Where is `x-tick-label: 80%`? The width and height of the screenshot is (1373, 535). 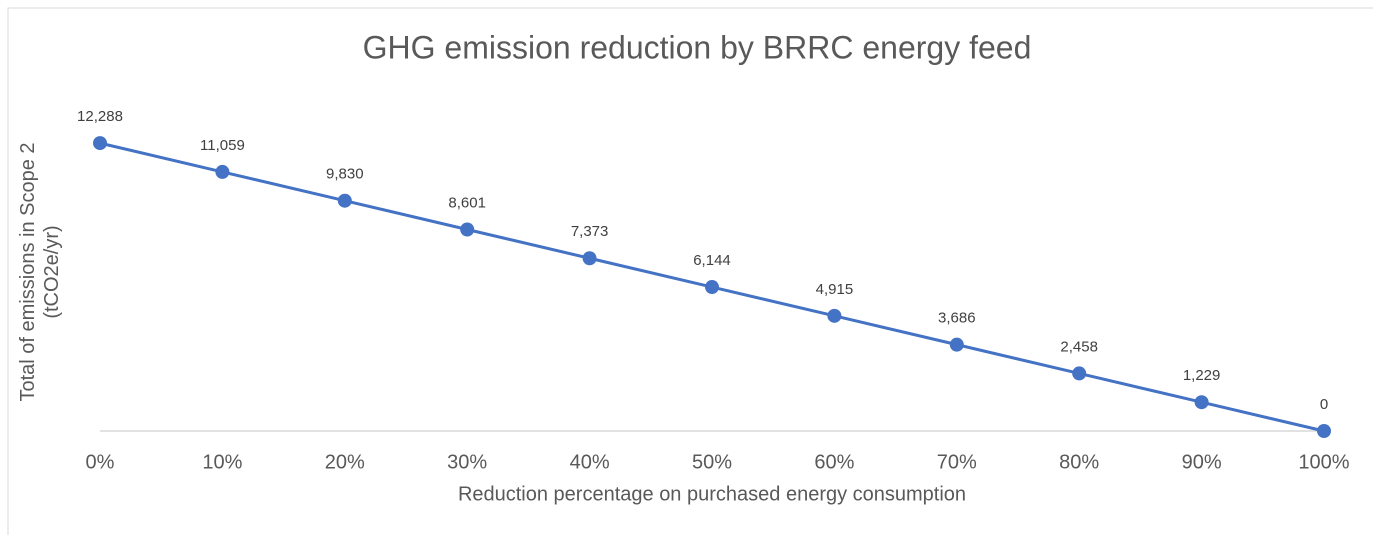 x-tick-label: 80% is located at coordinates (1079, 462).